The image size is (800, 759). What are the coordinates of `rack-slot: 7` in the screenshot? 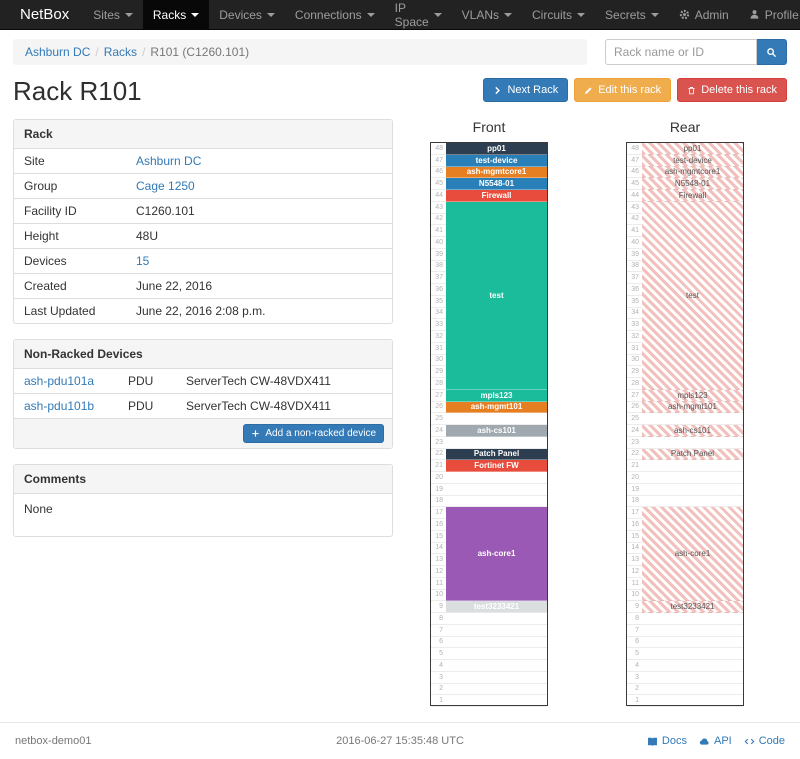 It's located at (489, 631).